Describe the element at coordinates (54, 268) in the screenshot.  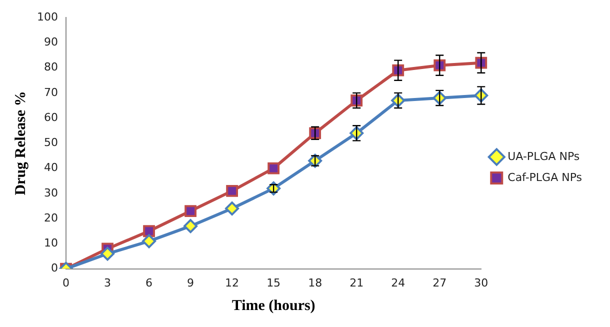
I see `y-tick-label: 0` at that location.